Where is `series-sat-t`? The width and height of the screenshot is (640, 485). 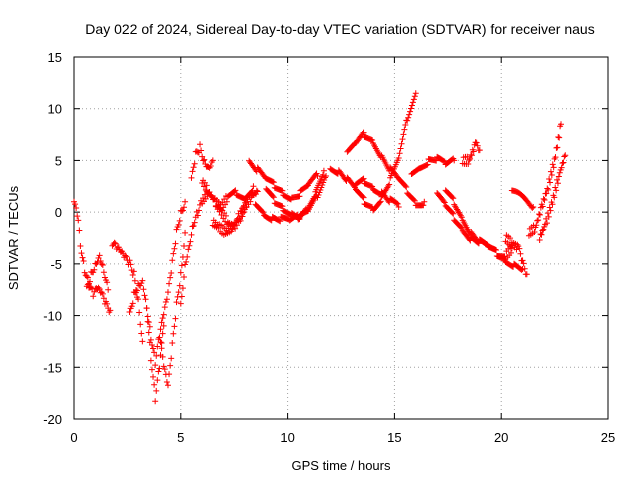
series-sat-t is located at coordinates (484, 230).